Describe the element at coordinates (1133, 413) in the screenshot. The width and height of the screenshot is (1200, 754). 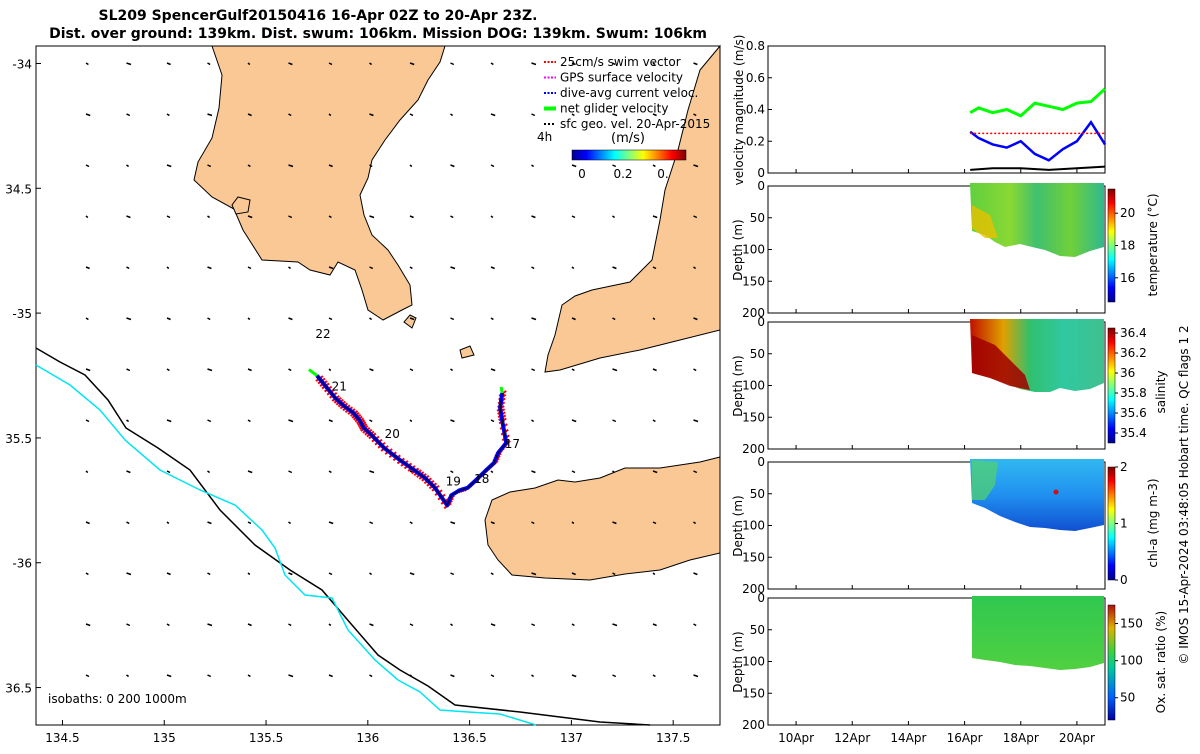
I see `colorbar-tick-label: 35.6` at that location.